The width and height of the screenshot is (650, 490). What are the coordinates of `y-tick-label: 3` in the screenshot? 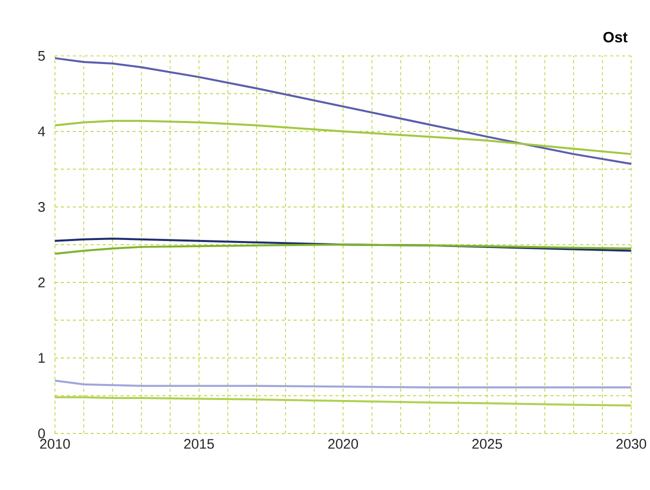 It's located at (41, 207).